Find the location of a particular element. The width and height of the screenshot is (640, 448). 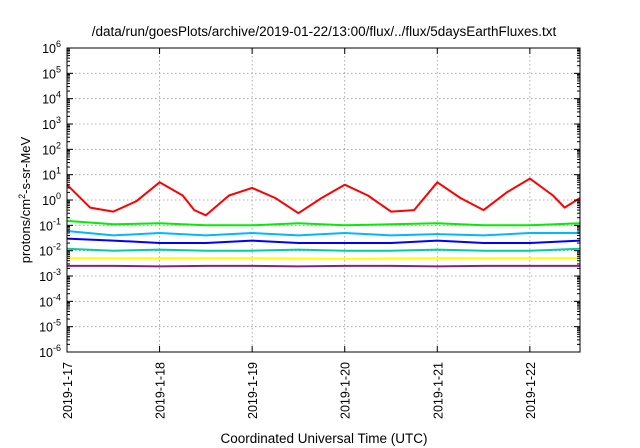

y-tick-exponent: 0 is located at coordinates (58, 196).